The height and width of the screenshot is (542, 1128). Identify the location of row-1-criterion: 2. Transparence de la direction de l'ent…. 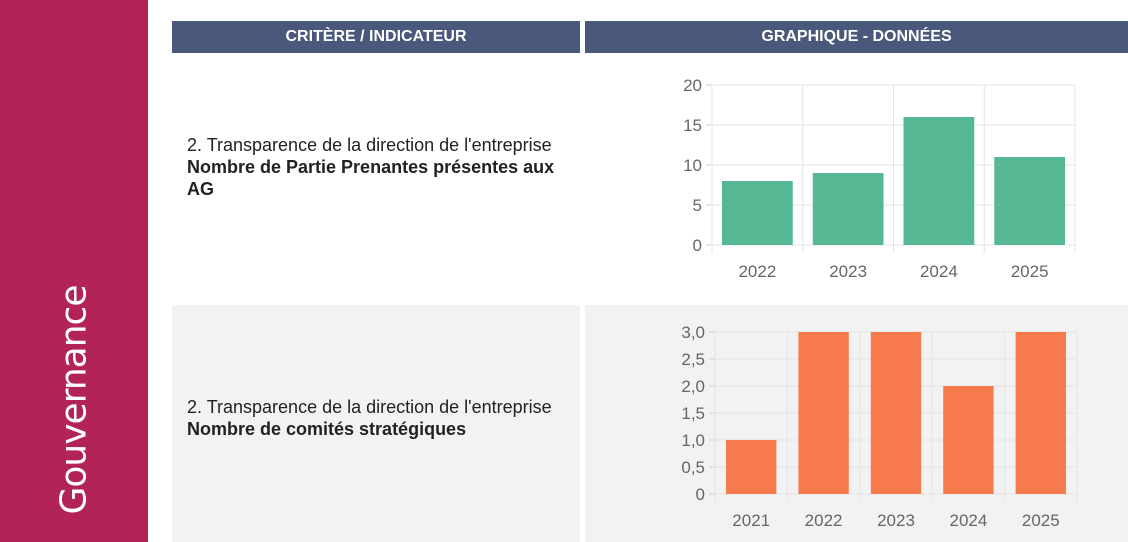
(382, 167).